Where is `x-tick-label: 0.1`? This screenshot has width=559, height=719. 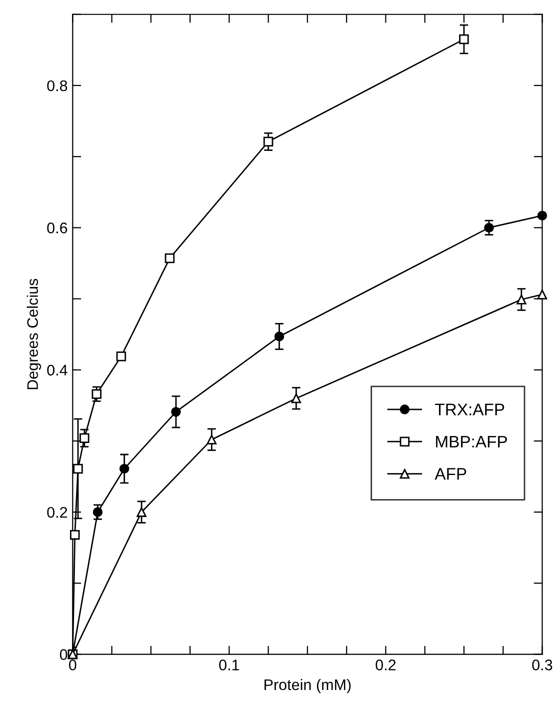 x-tick-label: 0.1 is located at coordinates (229, 665).